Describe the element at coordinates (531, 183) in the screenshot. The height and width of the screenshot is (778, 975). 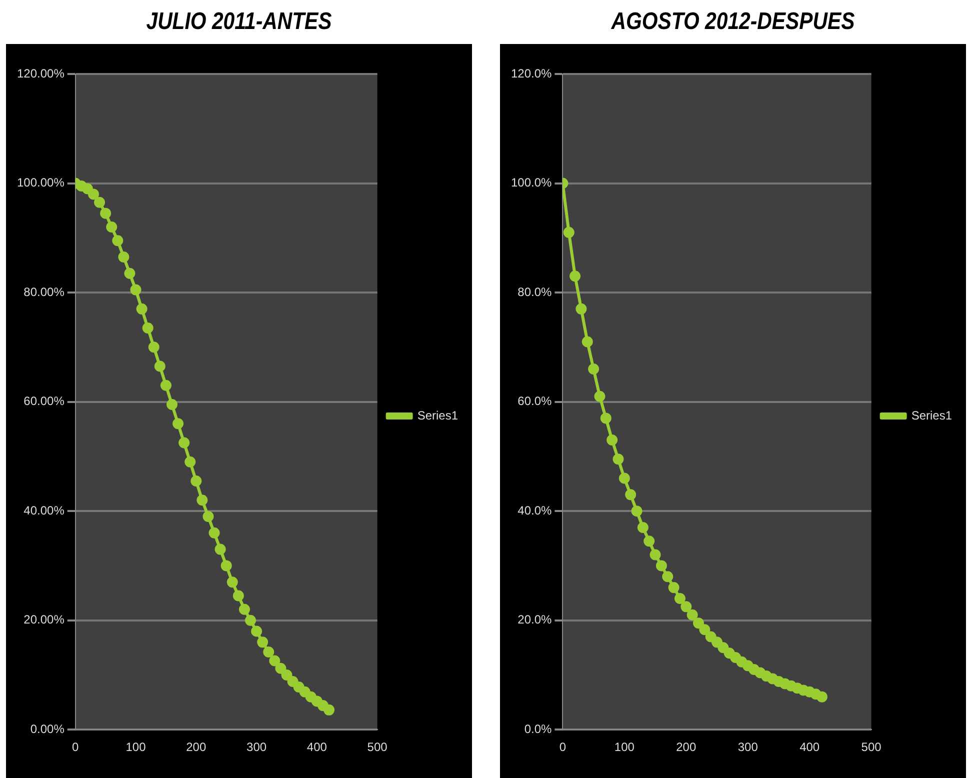
I see `y-tick-label: 100.0%` at that location.